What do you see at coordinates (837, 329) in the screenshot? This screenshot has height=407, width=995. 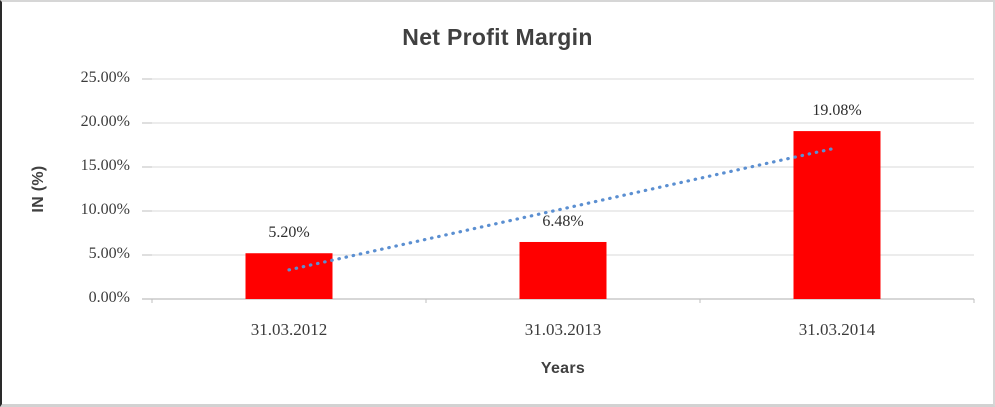 I see `x-category-label: 31.03.2014` at bounding box center [837, 329].